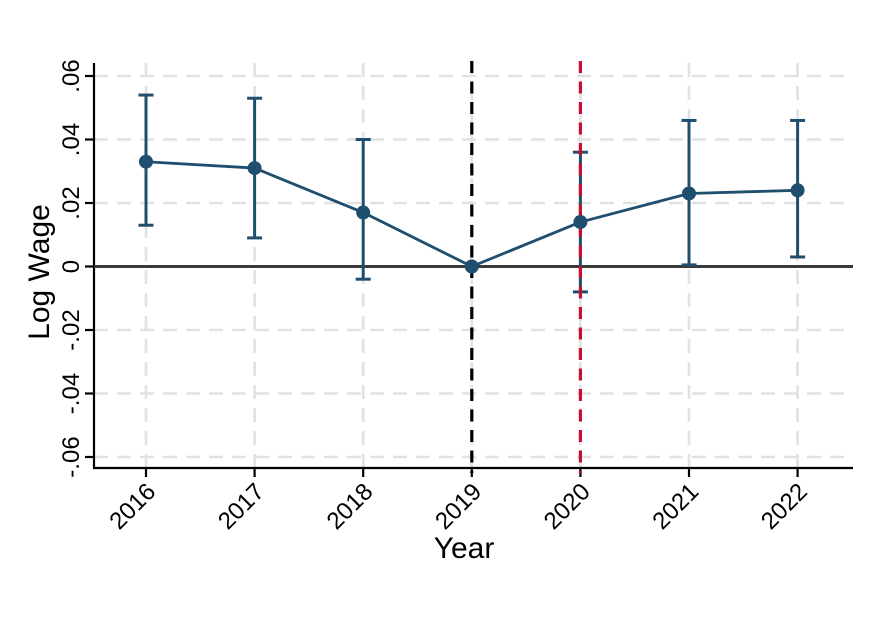 This screenshot has height=636, width=874. Describe the element at coordinates (71, 329) in the screenshot. I see `y-tick-label--.02: -.02` at that location.